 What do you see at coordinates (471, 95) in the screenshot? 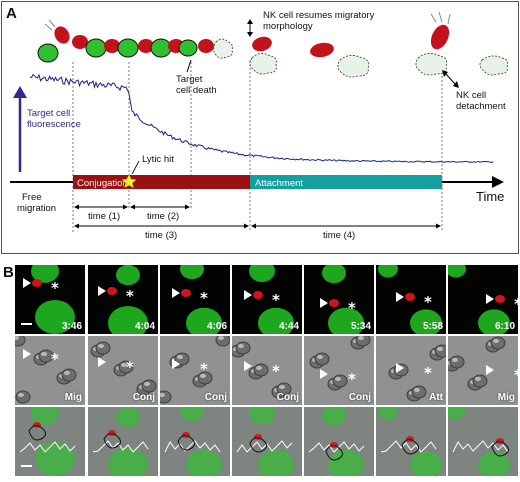
I see `annotation-nk-detach-1: NK cell` at bounding box center [471, 95].